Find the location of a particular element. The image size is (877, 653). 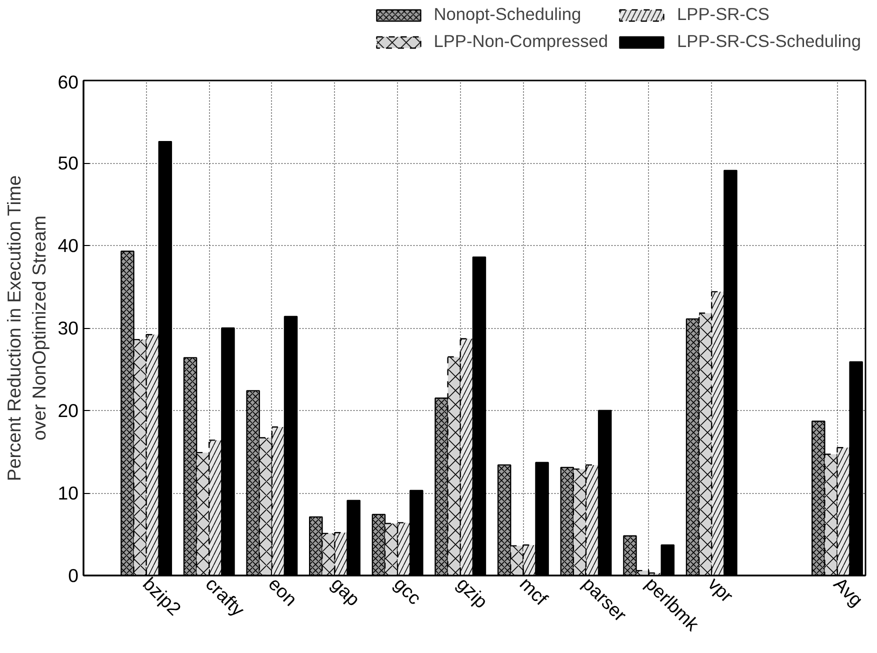

legend-label: LPP-SR-CS-Scheduling is located at coordinates (769, 41).